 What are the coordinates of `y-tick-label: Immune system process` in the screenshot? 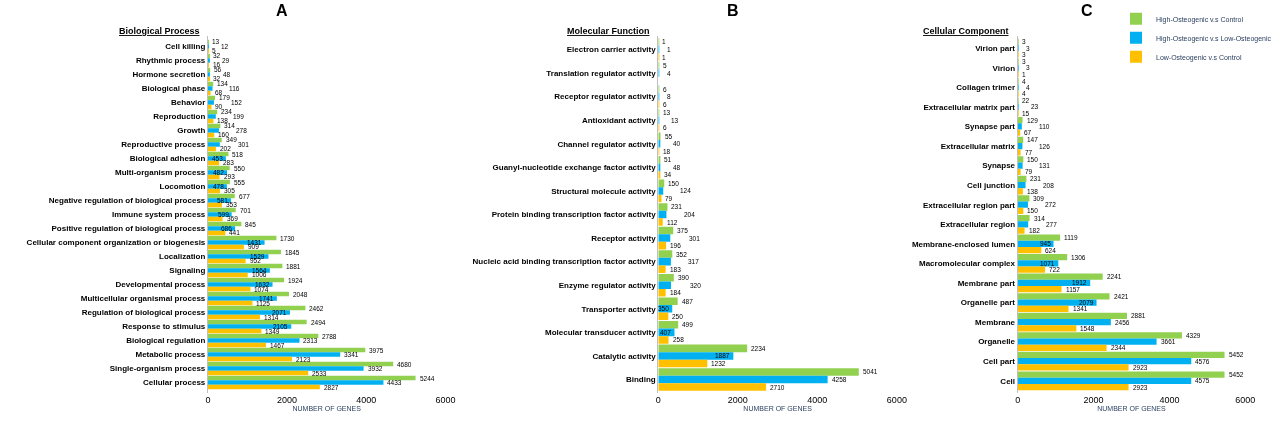 It's located at (158, 215).